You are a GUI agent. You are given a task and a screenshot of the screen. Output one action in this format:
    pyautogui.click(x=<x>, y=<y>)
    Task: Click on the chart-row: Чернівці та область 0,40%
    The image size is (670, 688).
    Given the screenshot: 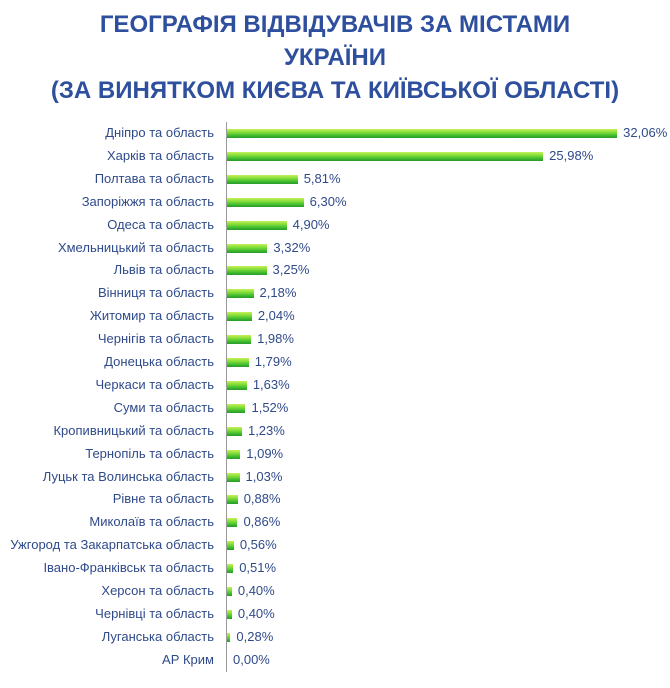 What is the action you would take?
    pyautogui.click(x=335, y=615)
    